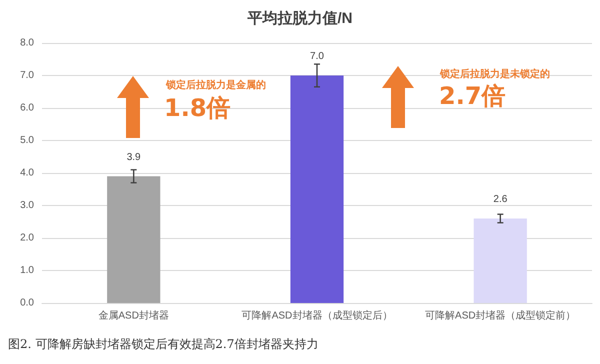 The height and width of the screenshot is (364, 600). I want to click on chart-title: 平均拉脱力值/N, so click(299, 18).